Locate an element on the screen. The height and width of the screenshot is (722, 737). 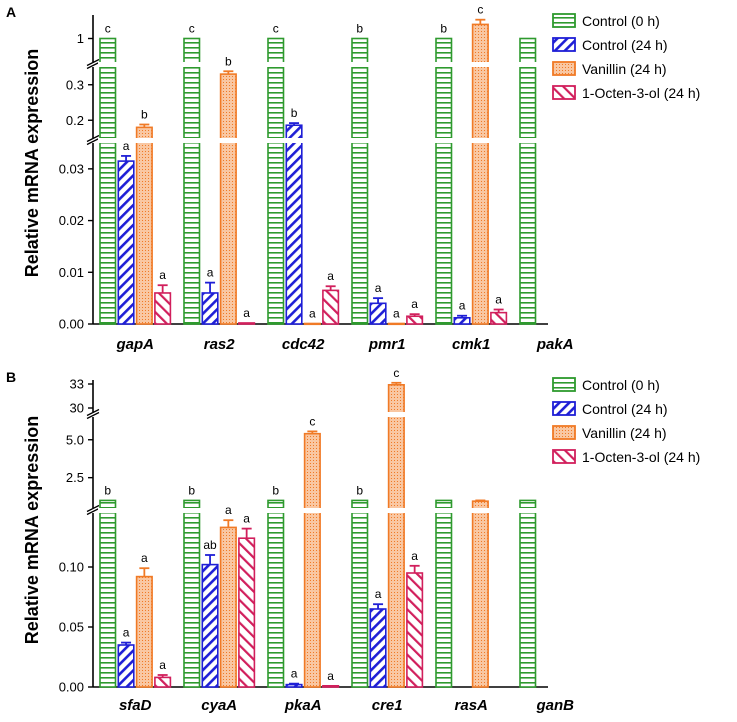
x-category-label-gapA: gapA is located at coordinates (134, 344).